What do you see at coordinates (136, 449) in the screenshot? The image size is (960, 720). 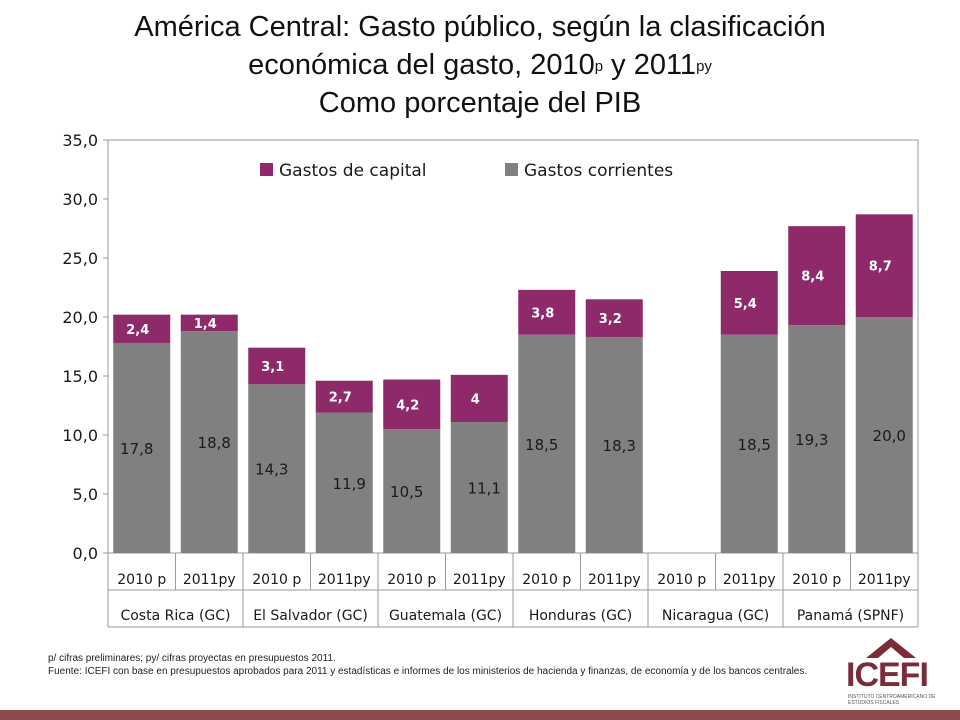 I see `data-label-corrientes: 17,8` at bounding box center [136, 449].